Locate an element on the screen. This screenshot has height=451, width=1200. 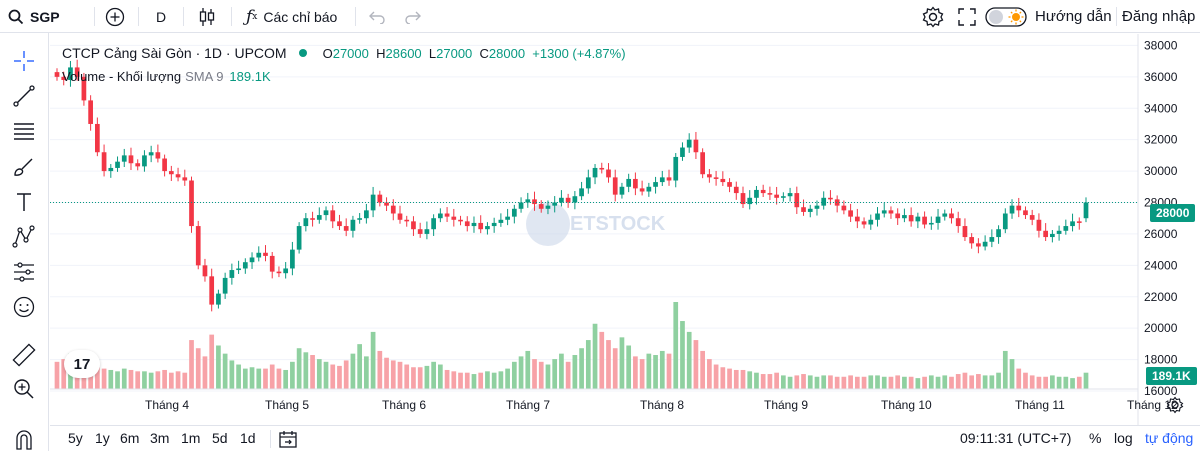
fullscreen-icon is located at coordinates (967, 16).